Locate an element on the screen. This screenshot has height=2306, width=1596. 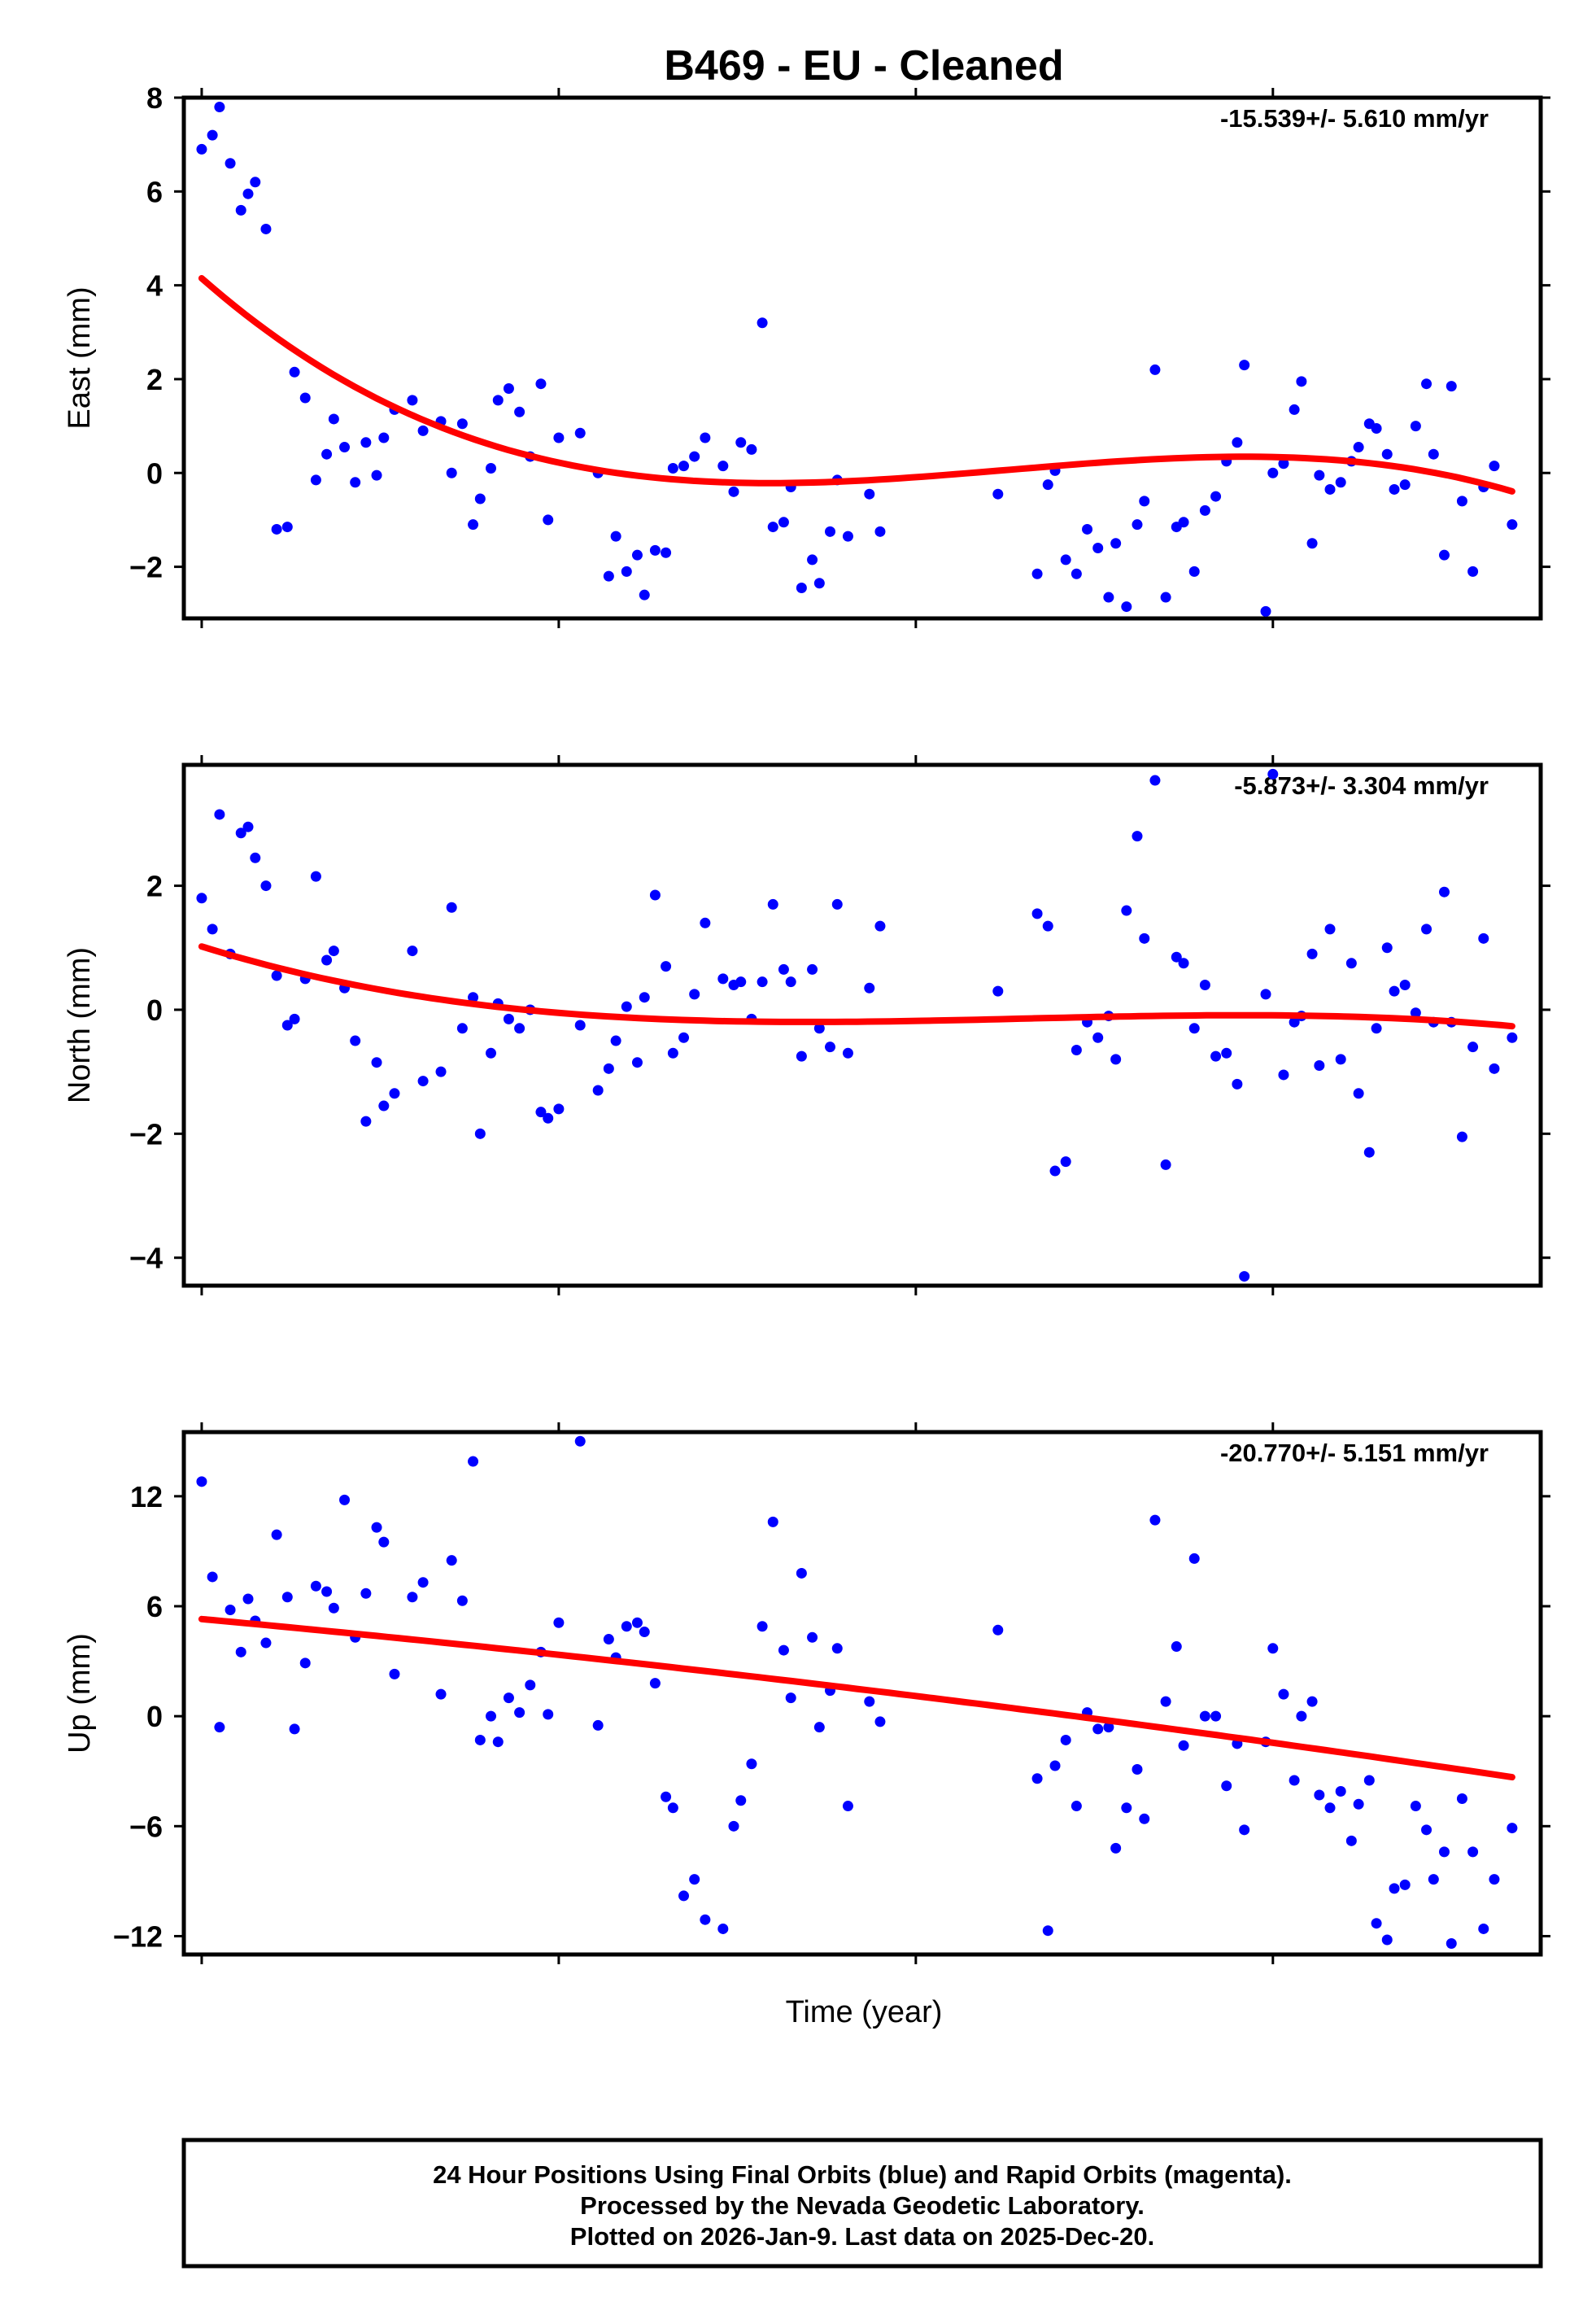
east-y-axis-label: East (mm) is located at coordinates (80, 357).